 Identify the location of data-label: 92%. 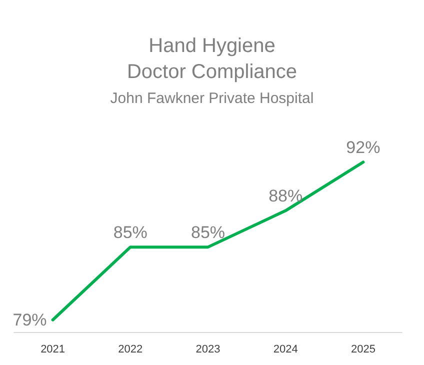
(363, 148).